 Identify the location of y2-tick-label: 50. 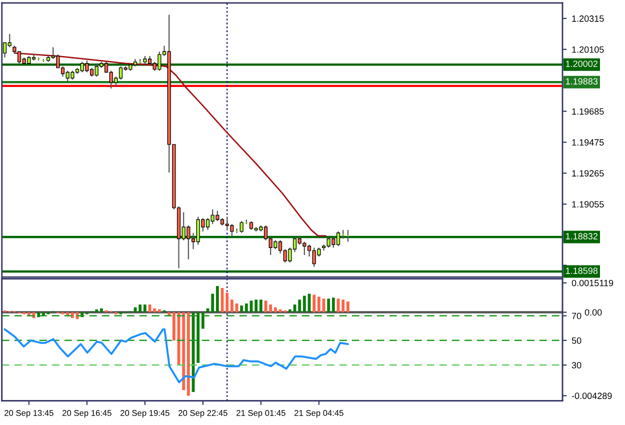
(577, 340).